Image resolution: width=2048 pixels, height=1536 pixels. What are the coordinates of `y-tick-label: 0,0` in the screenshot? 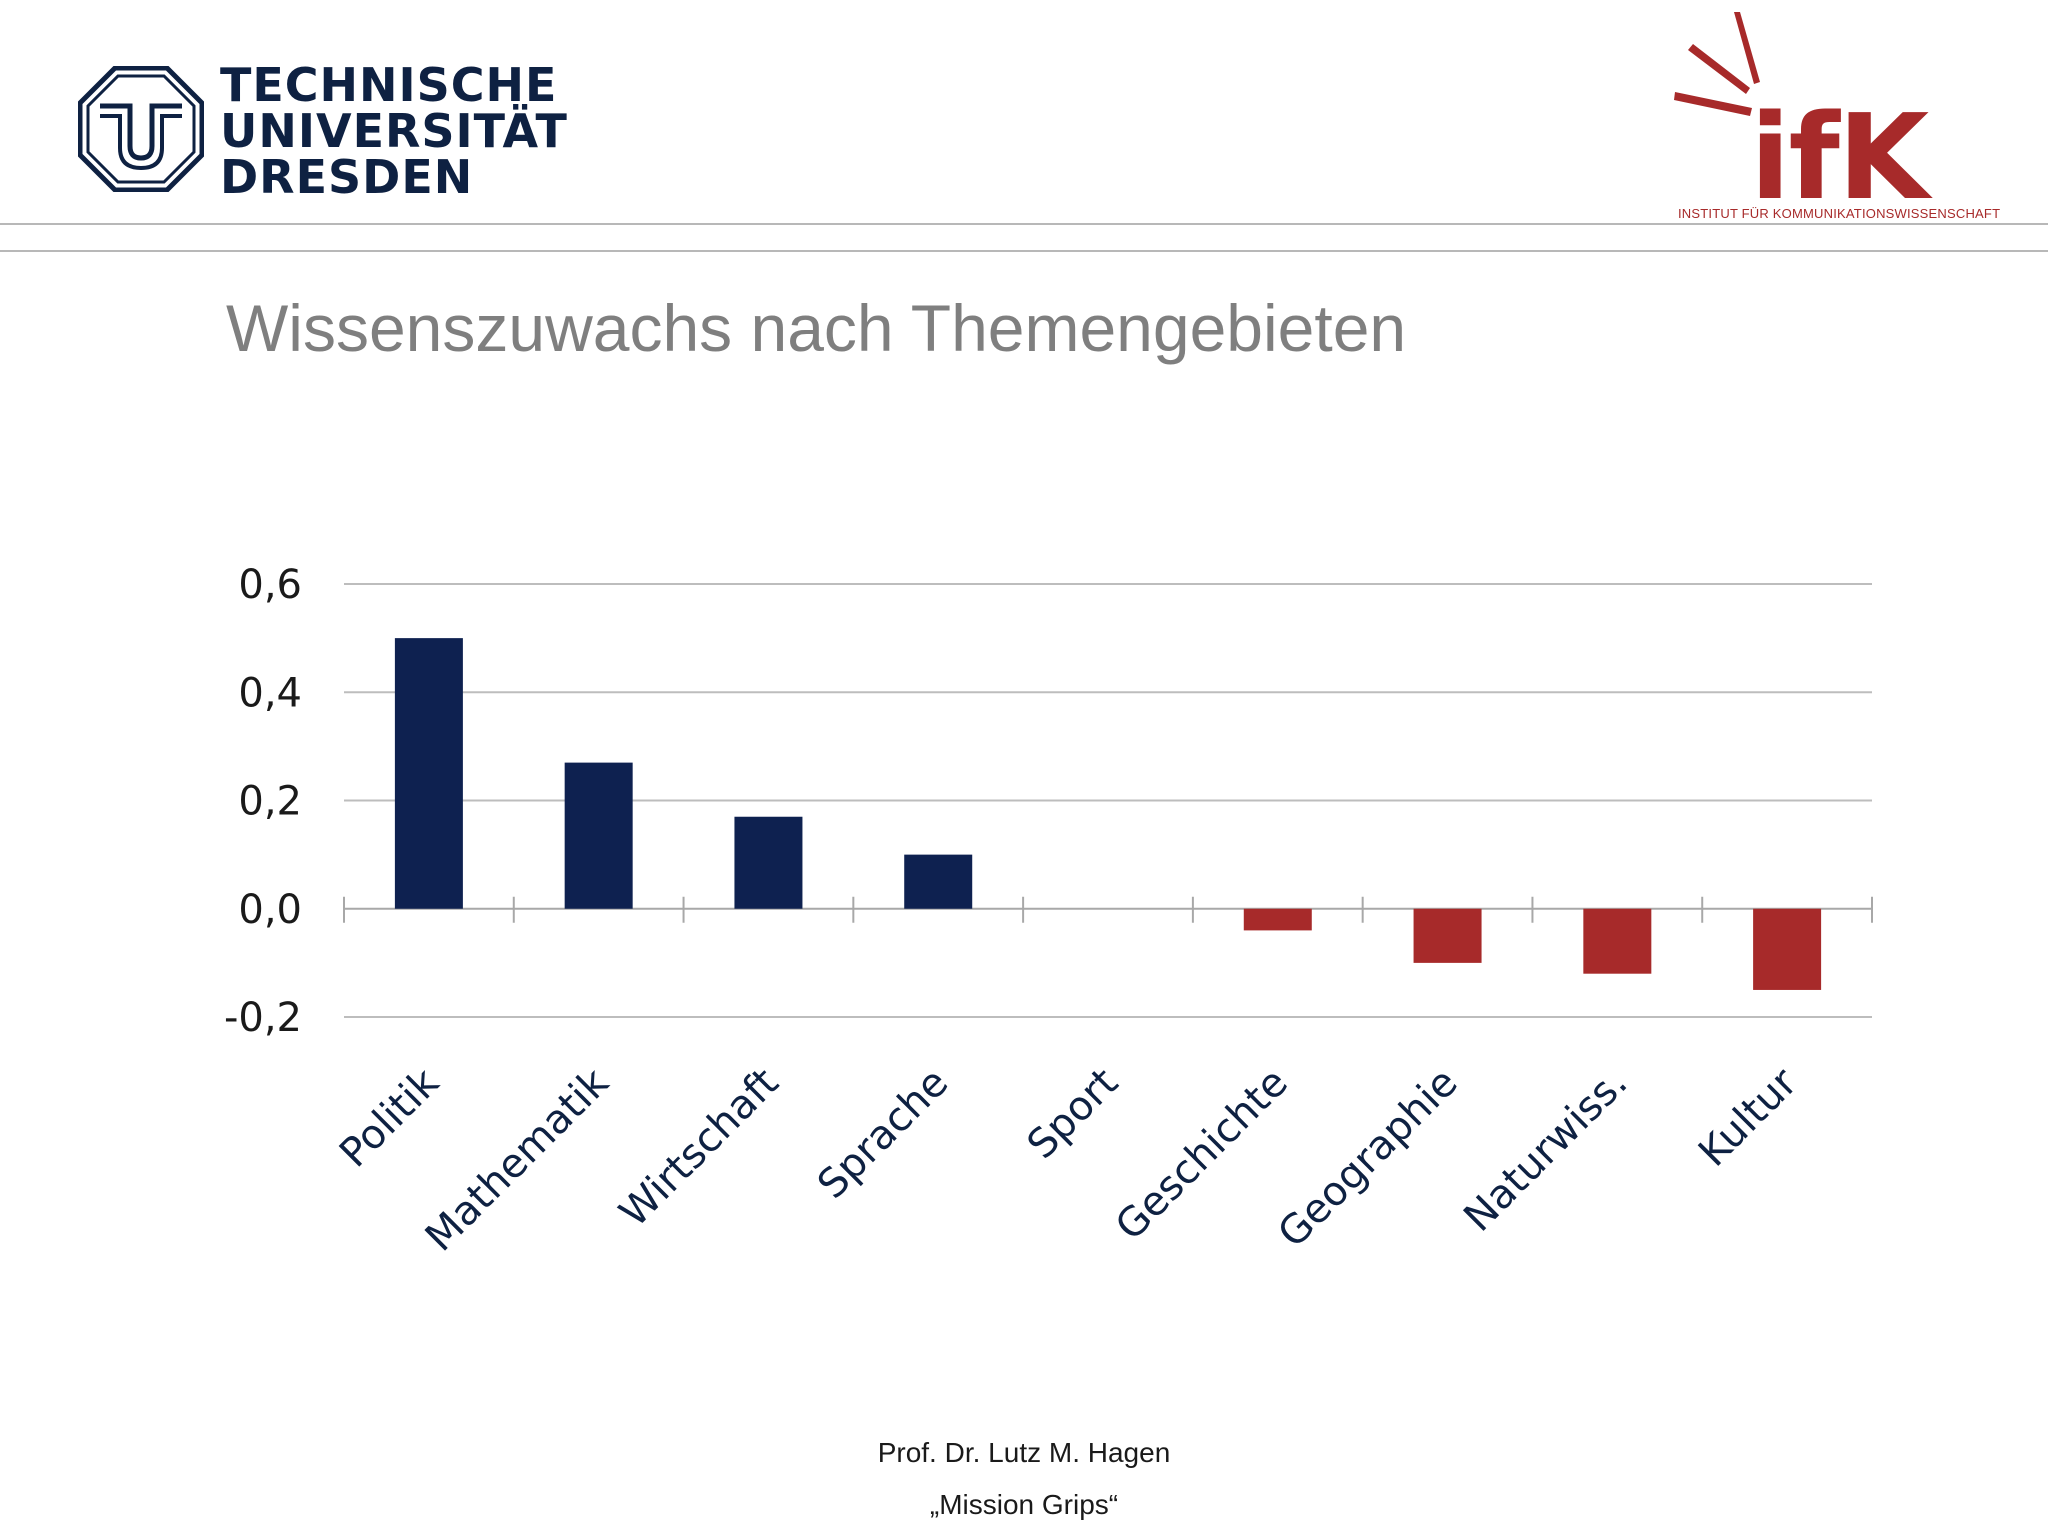 It's located at (270, 910).